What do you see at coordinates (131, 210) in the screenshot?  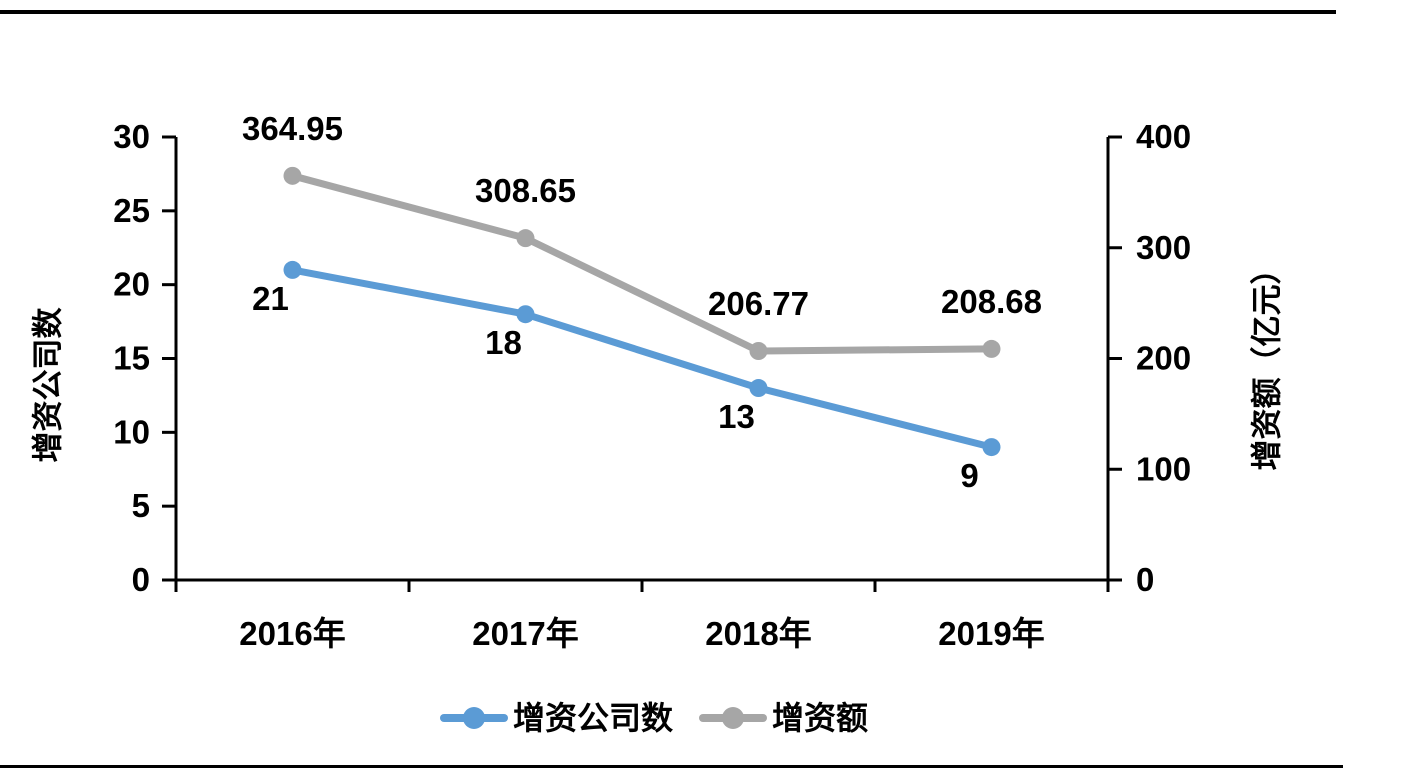 I see `left-axis-tick-label: 25` at bounding box center [131, 210].